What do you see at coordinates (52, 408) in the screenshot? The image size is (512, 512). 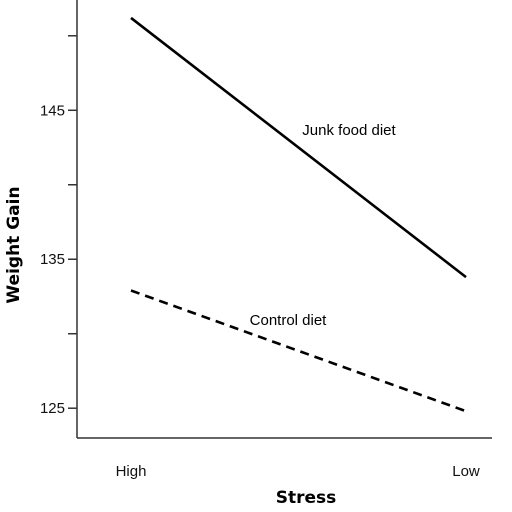 I see `y-tick-label: 125` at bounding box center [52, 408].